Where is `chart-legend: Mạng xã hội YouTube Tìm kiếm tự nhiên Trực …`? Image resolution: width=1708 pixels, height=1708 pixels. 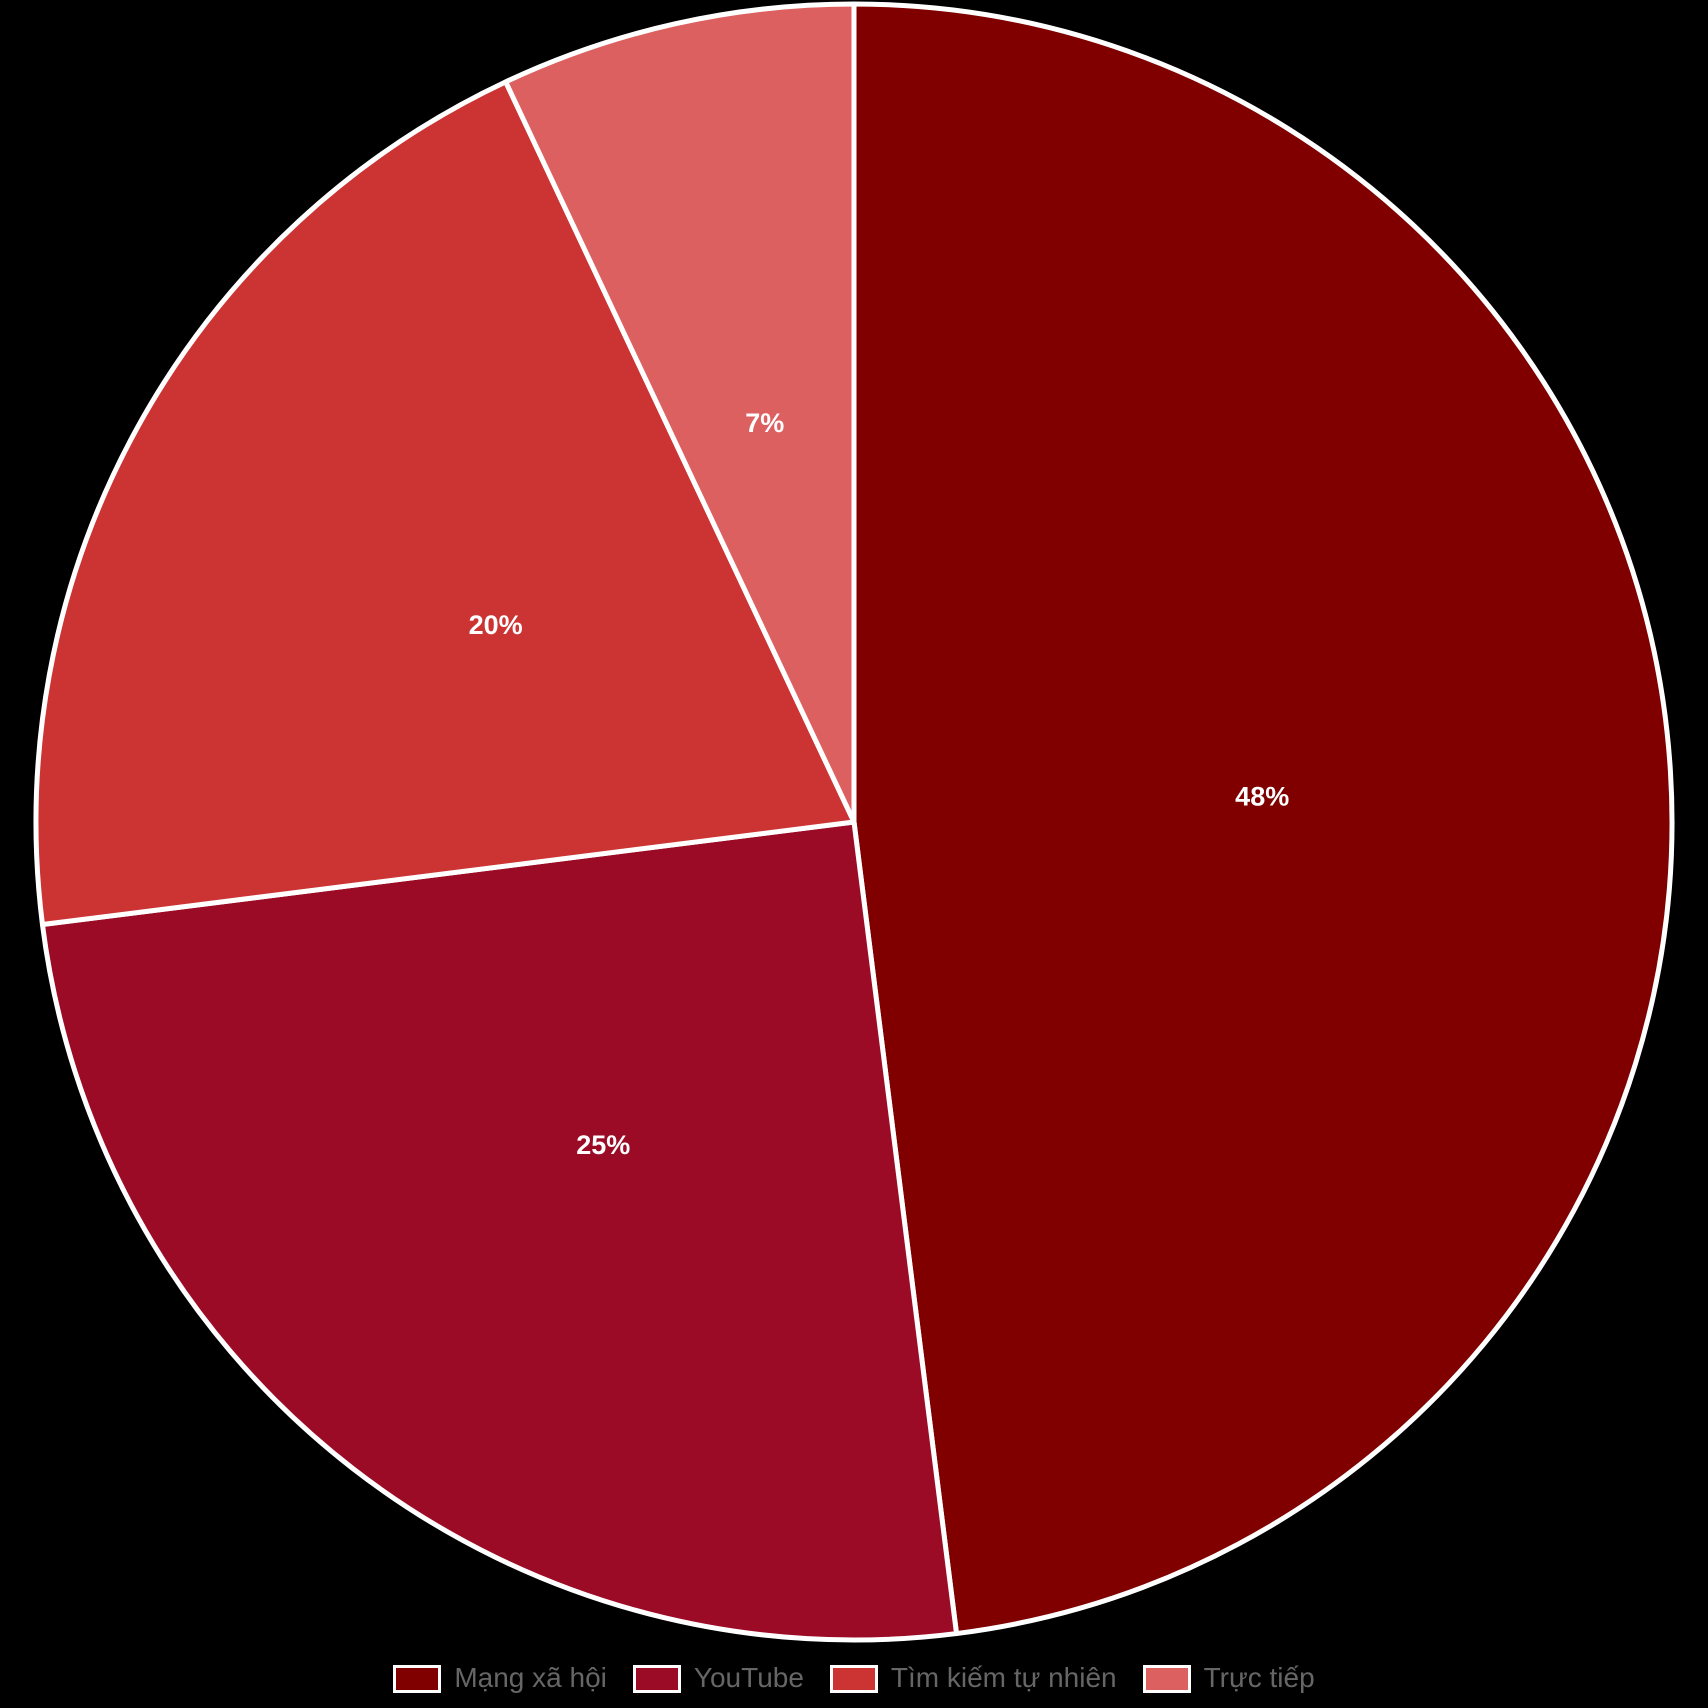 chart-legend: Mạng xã hội YouTube Tìm kiếm tự nhiên Trực … is located at coordinates (854, 1678).